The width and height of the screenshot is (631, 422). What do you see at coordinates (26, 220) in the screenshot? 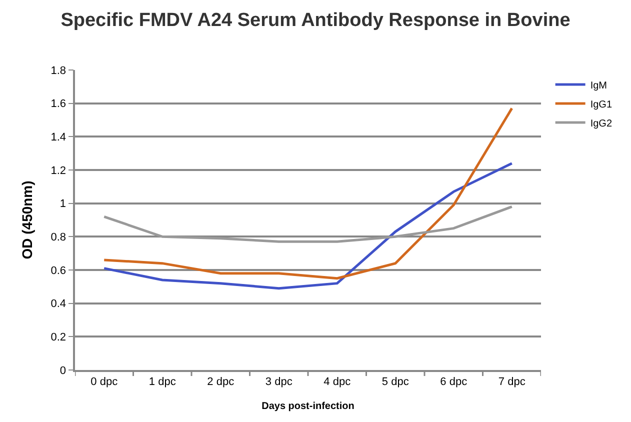
I see `y-axis-title: OD (450nm)` at bounding box center [26, 220].